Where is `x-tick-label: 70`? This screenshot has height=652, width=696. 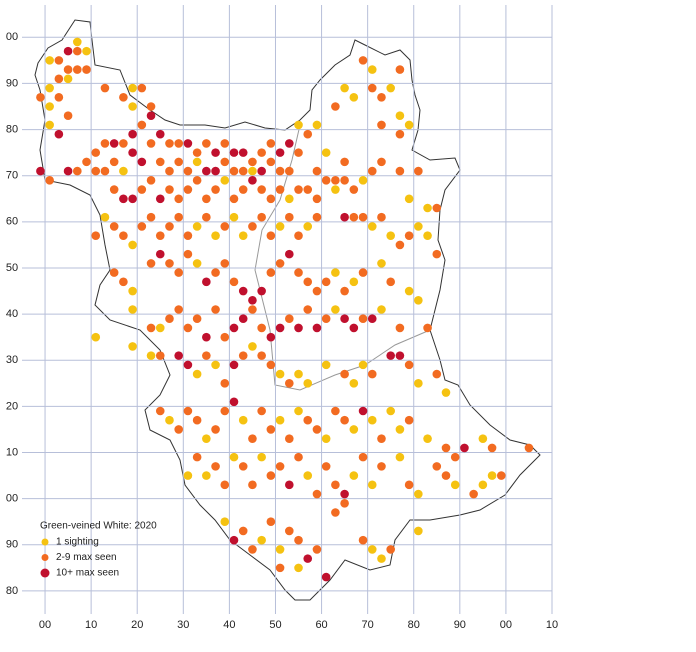 x-tick-label: 70 is located at coordinates (368, 625).